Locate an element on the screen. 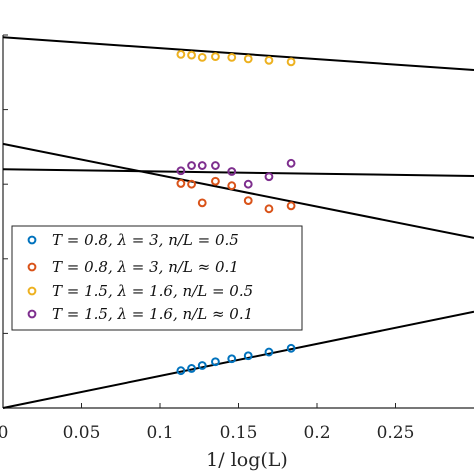 This screenshot has height=474, width=474. x-tick-label: 0.15 is located at coordinates (239, 433).